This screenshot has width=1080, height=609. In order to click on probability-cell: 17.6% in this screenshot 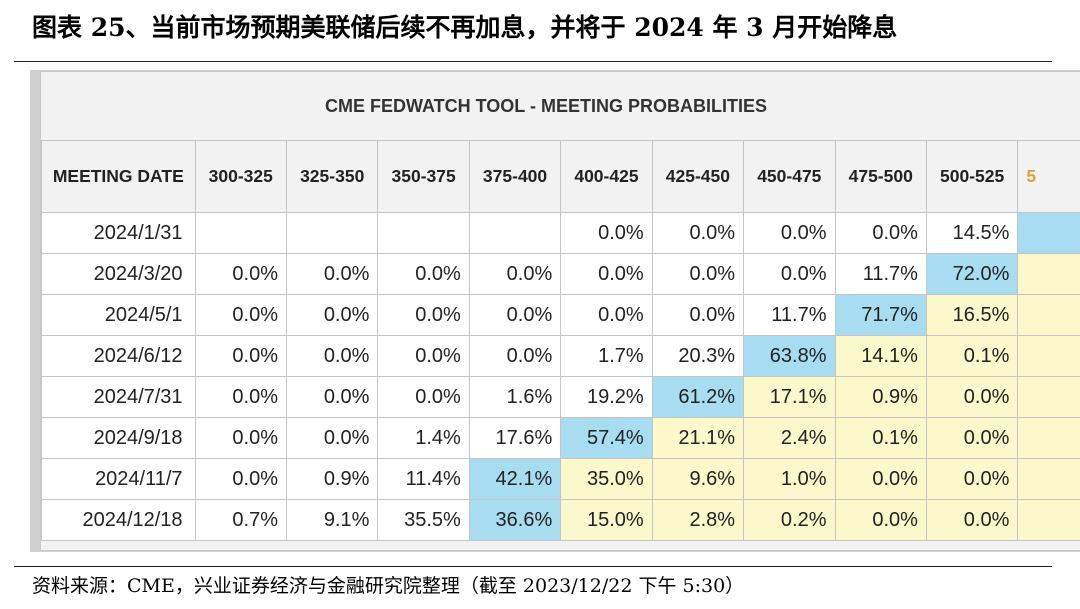, I will do `click(515, 438)`.